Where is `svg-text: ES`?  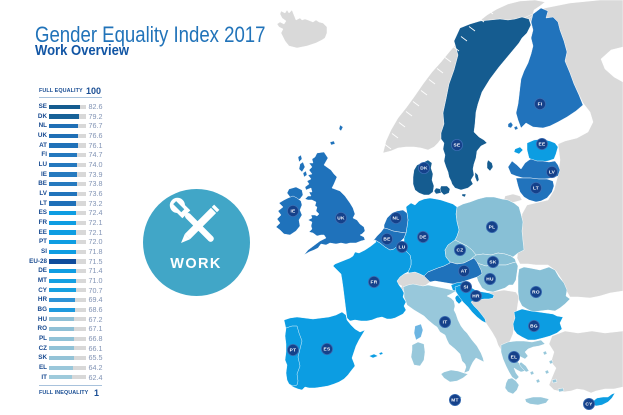 svg-text: ES is located at coordinates (327, 350).